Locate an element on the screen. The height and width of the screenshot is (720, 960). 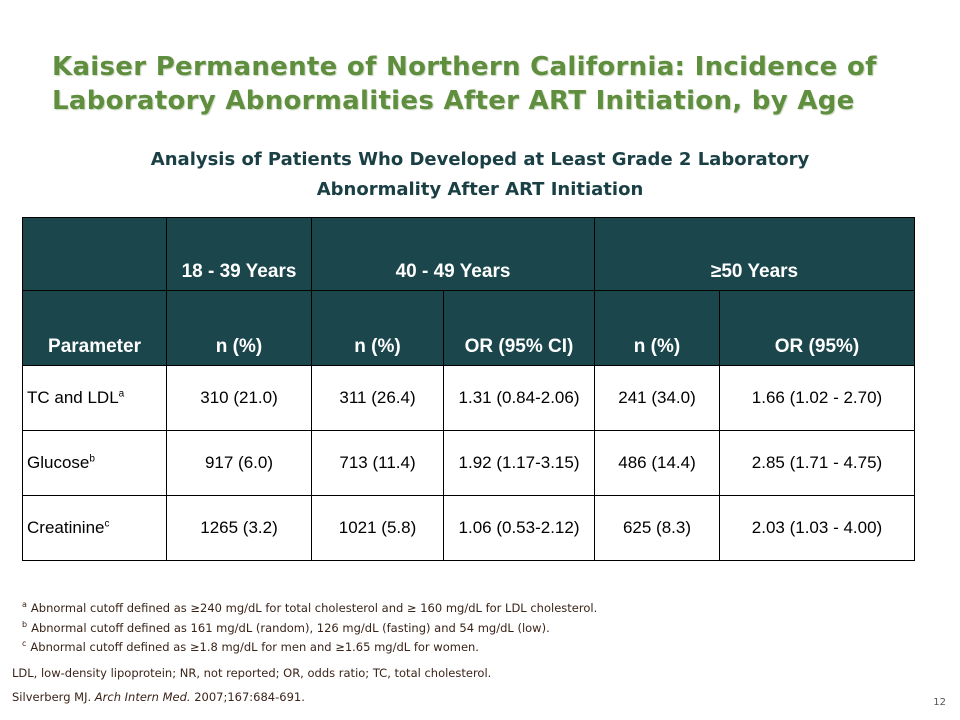
page-number: 12 is located at coordinates (939, 702).